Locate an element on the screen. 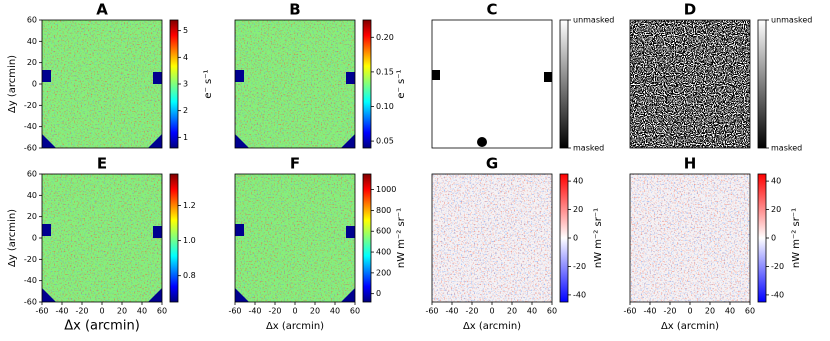  y-tick-label: 20 is located at coordinates (32, 62).